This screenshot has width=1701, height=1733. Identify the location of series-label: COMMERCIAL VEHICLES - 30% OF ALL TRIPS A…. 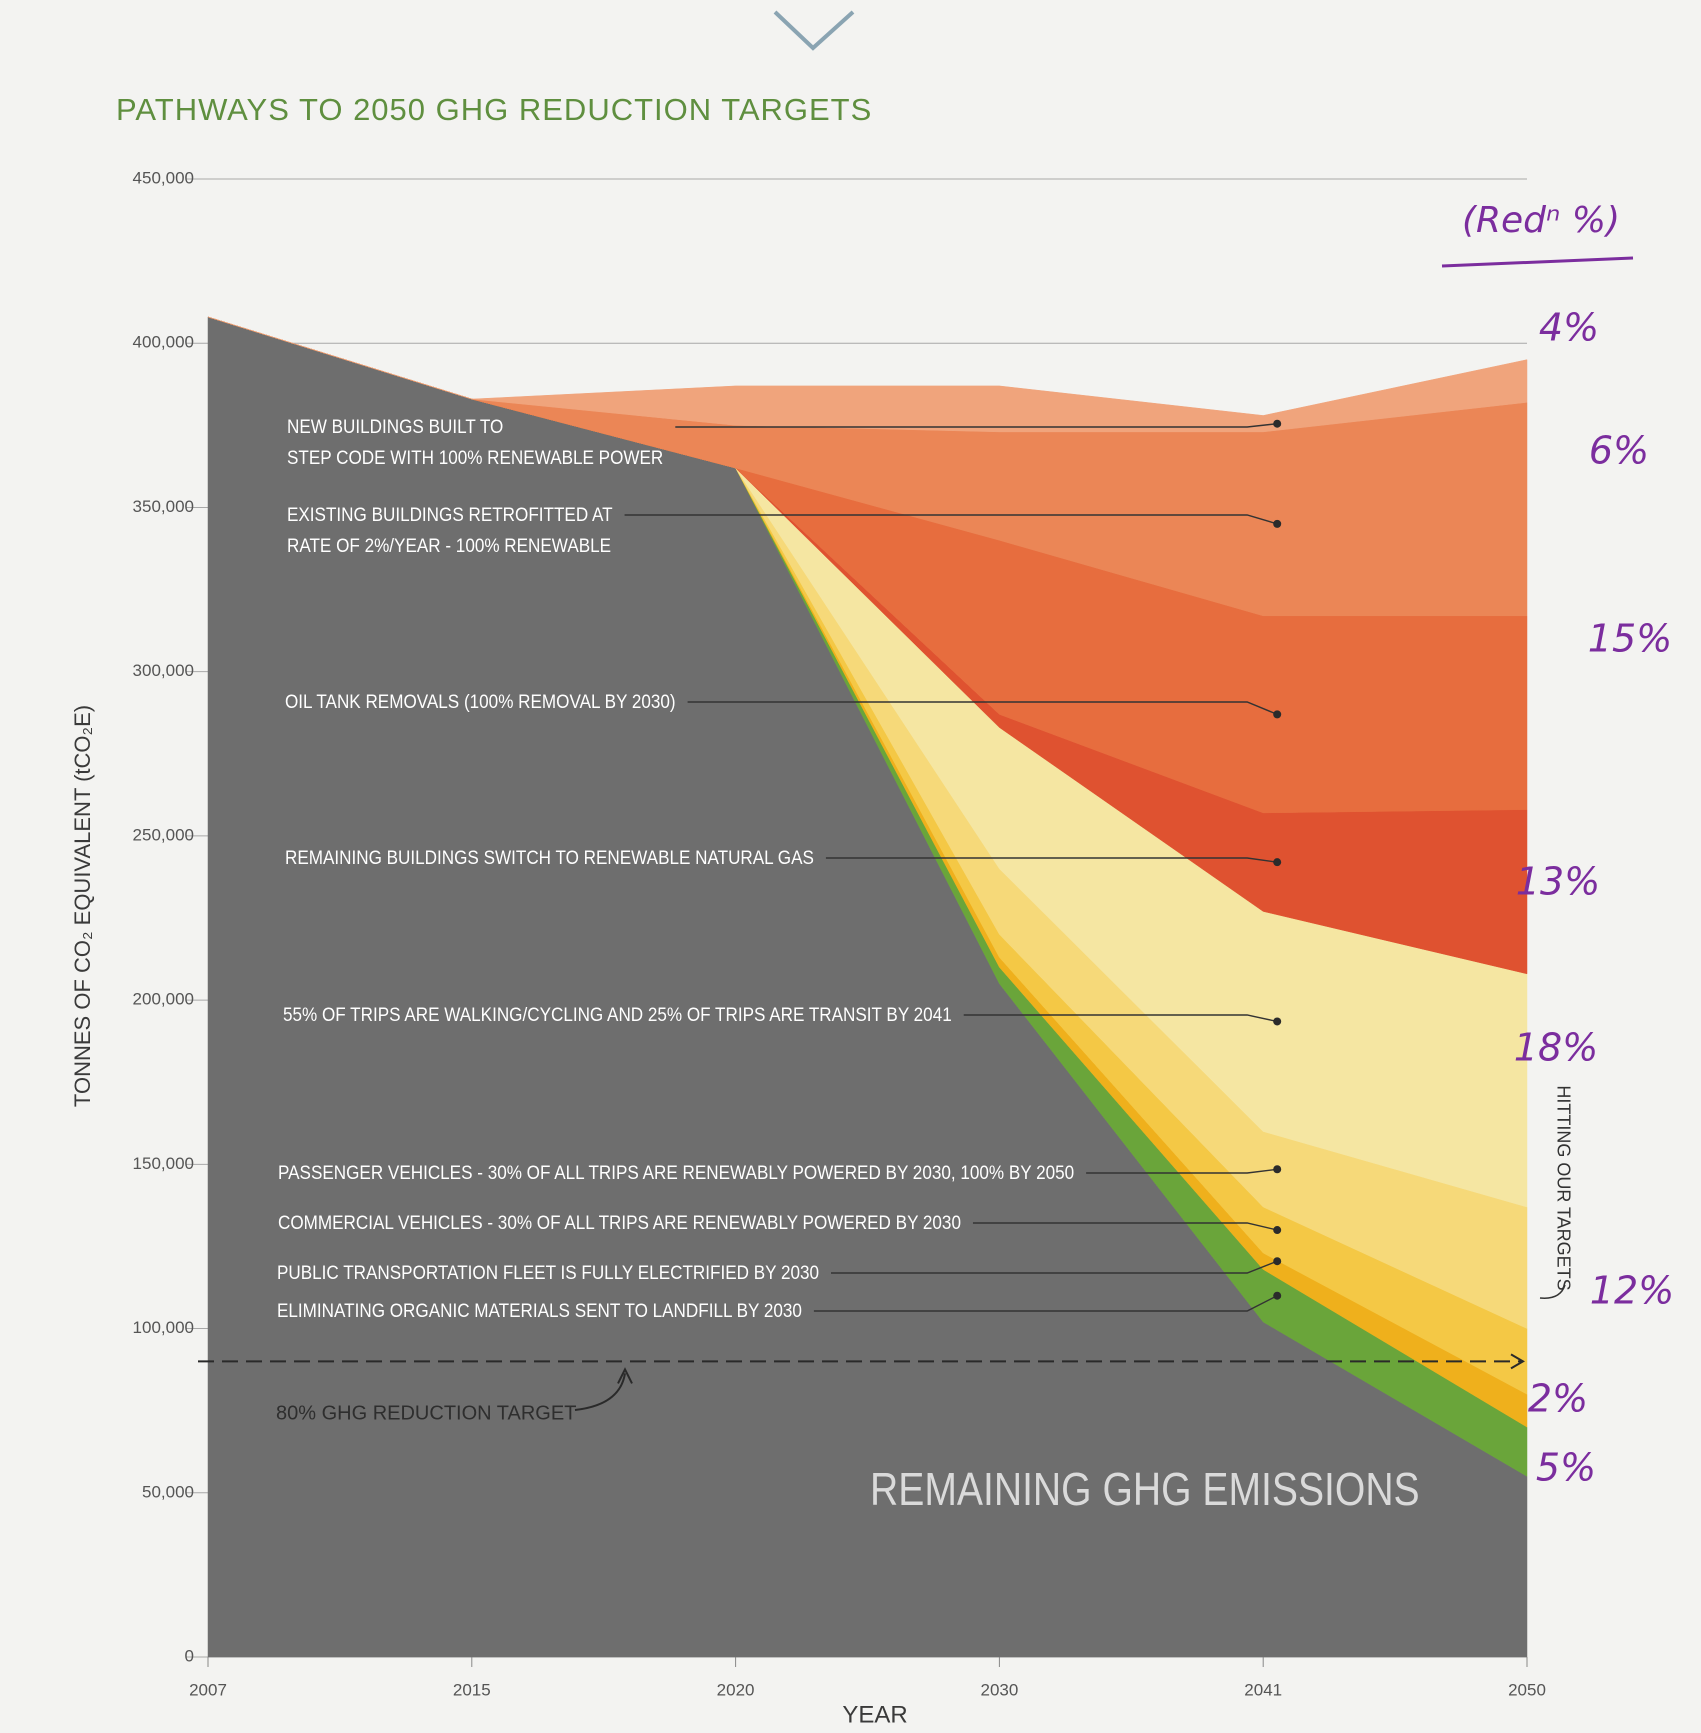
(619, 1223).